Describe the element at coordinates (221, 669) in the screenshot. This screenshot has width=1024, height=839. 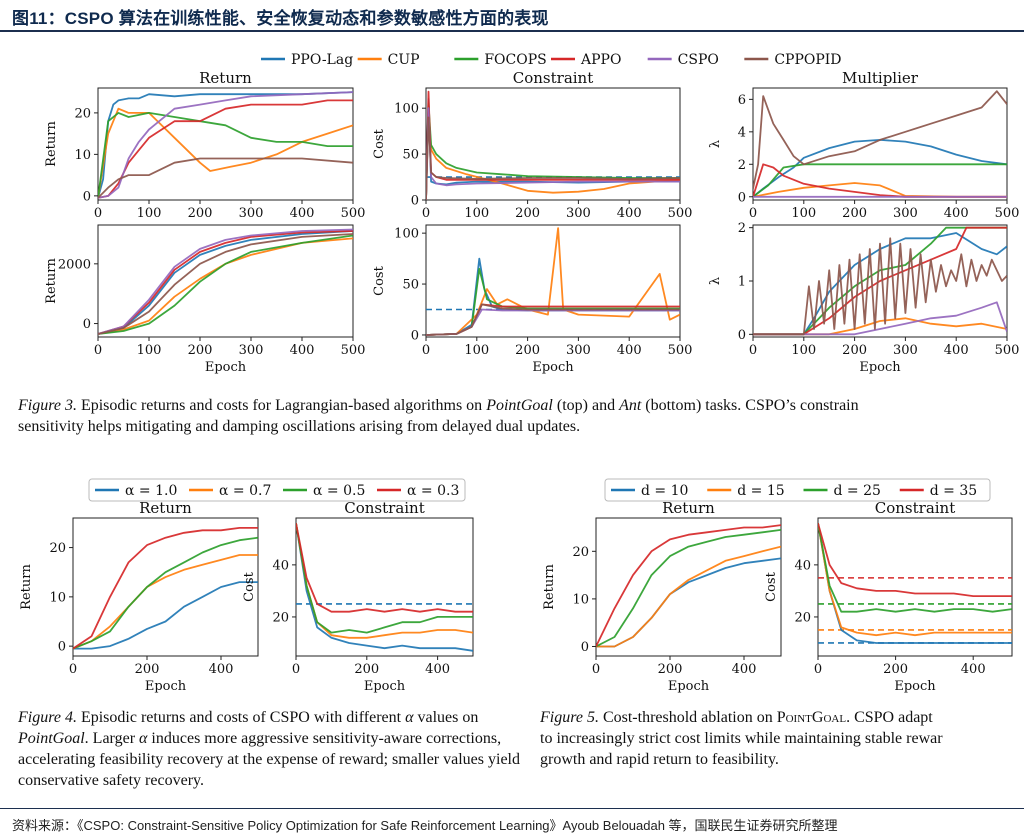
I see `fig4-alpha-return-xtick-label: 400` at that location.